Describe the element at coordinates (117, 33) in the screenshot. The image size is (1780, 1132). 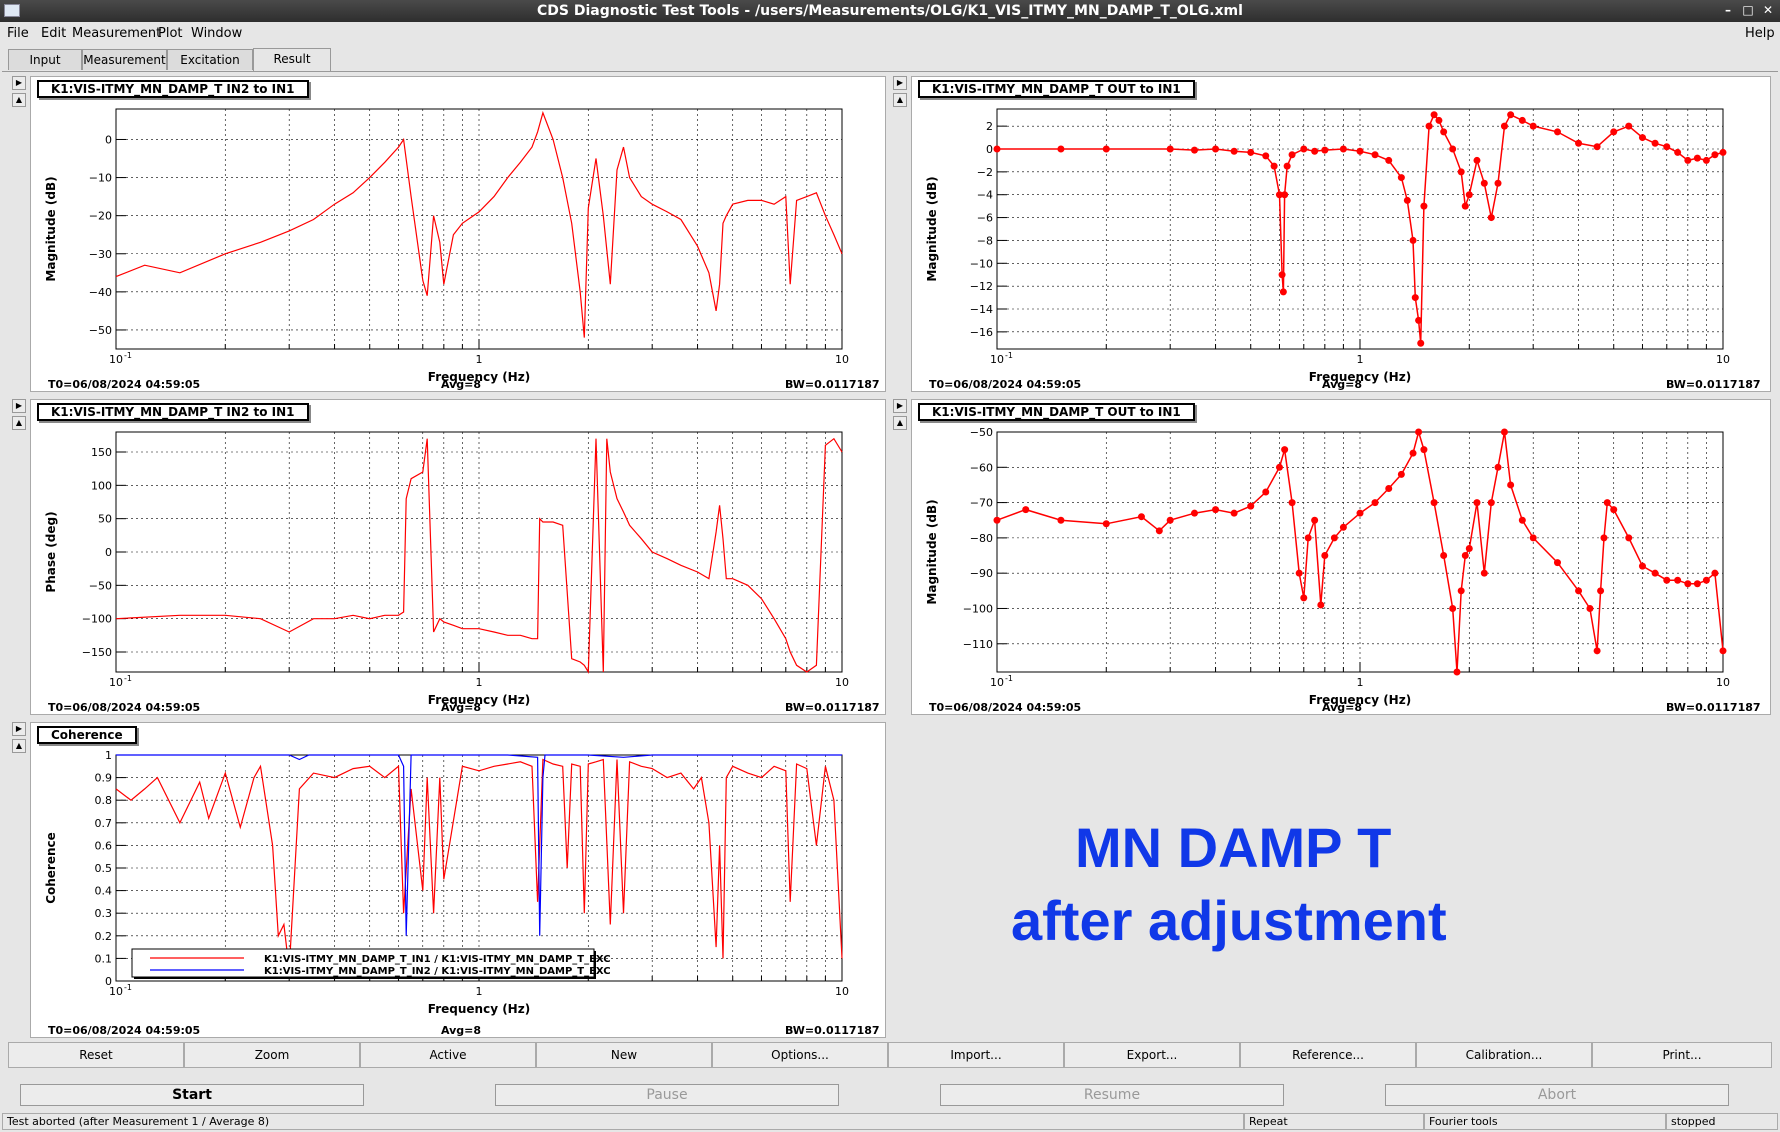
I see `menu-measurement: Measurement` at that location.